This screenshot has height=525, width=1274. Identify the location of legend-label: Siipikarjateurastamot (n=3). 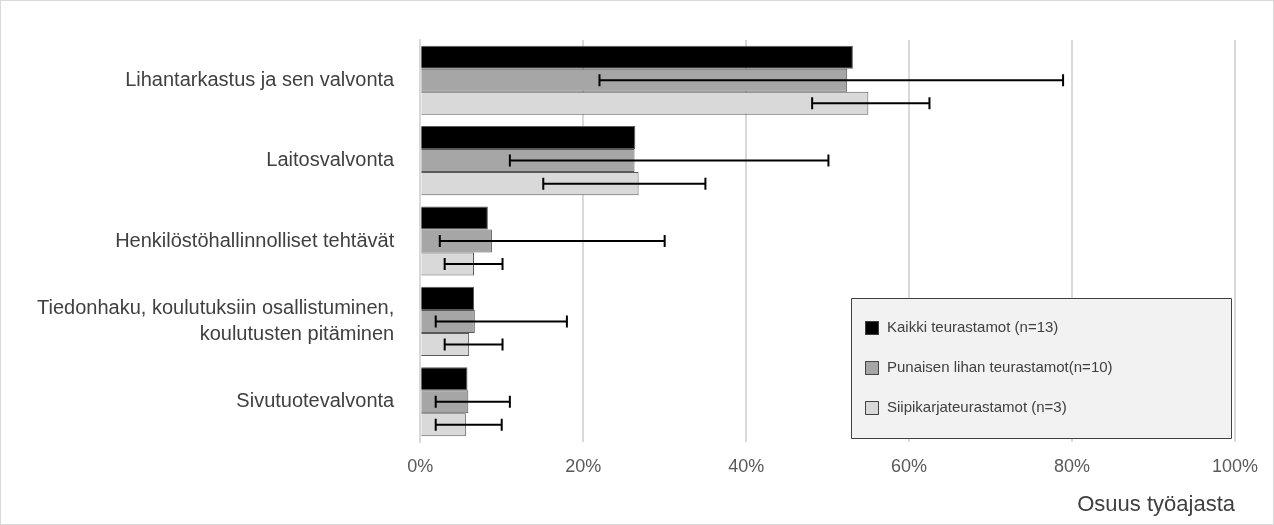
(977, 407).